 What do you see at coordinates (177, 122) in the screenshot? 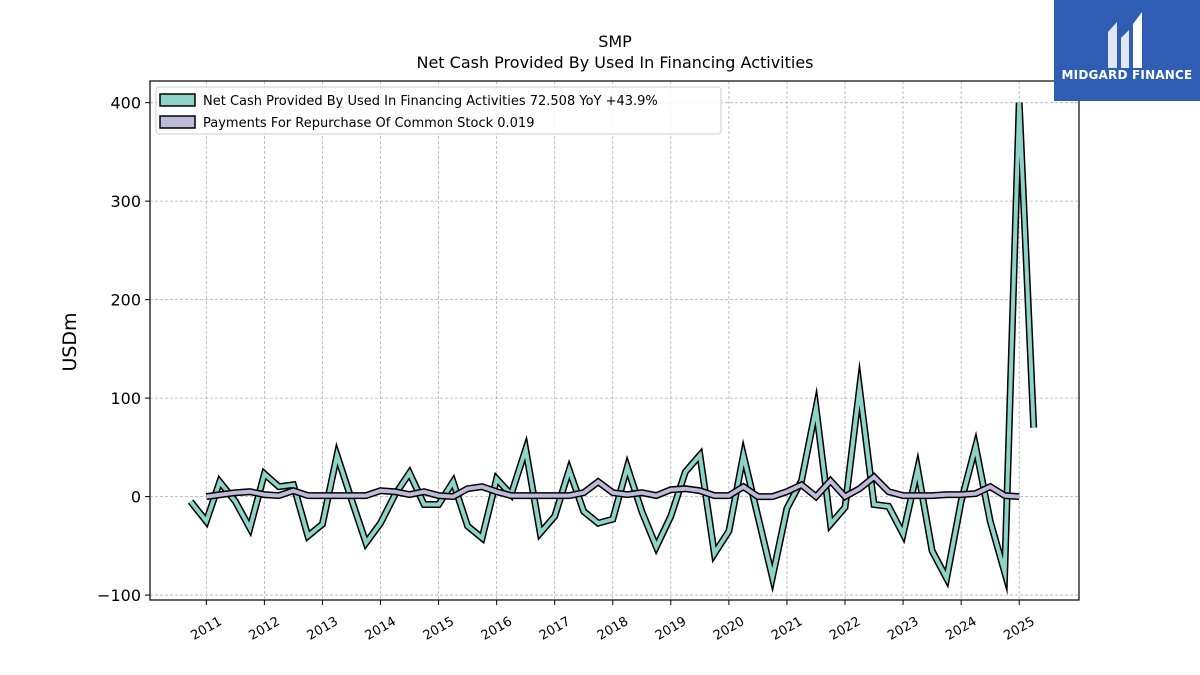
I see `legend-swatch-repurchase` at bounding box center [177, 122].